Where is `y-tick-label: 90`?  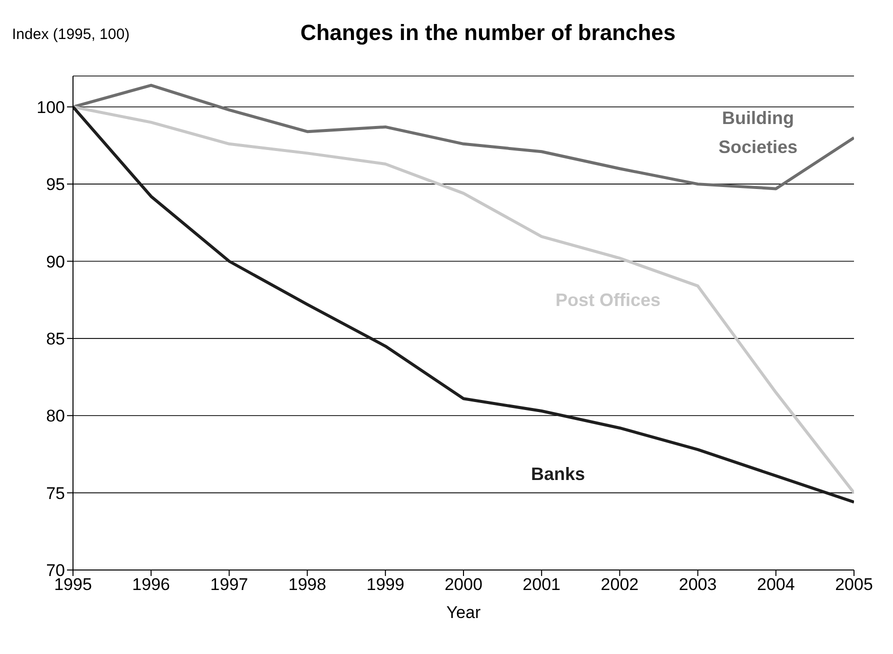
y-tick-label: 90 is located at coordinates (55, 262).